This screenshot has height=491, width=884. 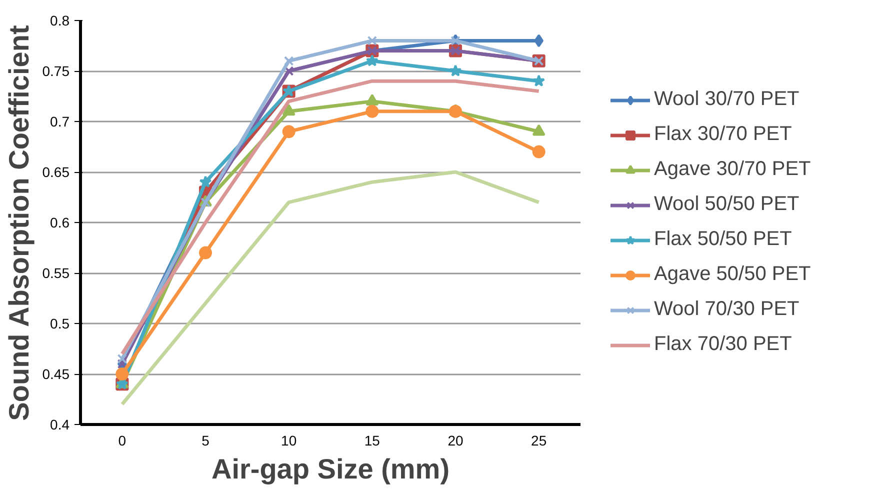 I want to click on legend-label: Wool 70/30 PET, so click(x=727, y=309).